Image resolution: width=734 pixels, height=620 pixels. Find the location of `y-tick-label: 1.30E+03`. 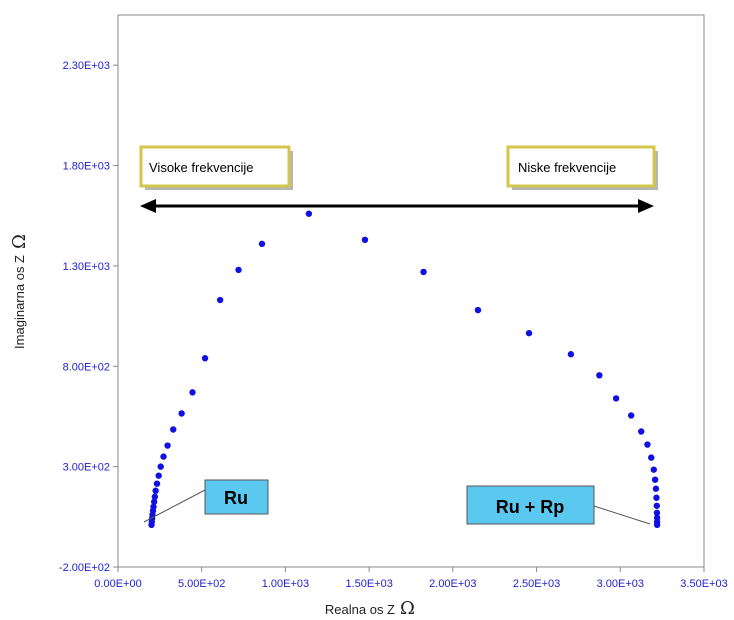

y-tick-label: 1.30E+03 is located at coordinates (86, 267).